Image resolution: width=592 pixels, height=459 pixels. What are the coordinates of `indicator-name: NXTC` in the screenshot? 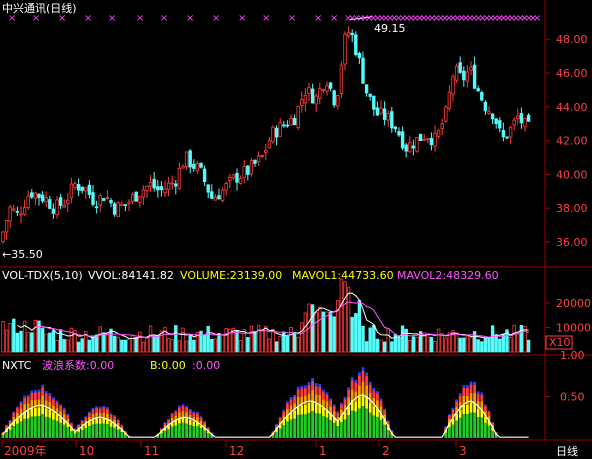 It's located at (17, 365).